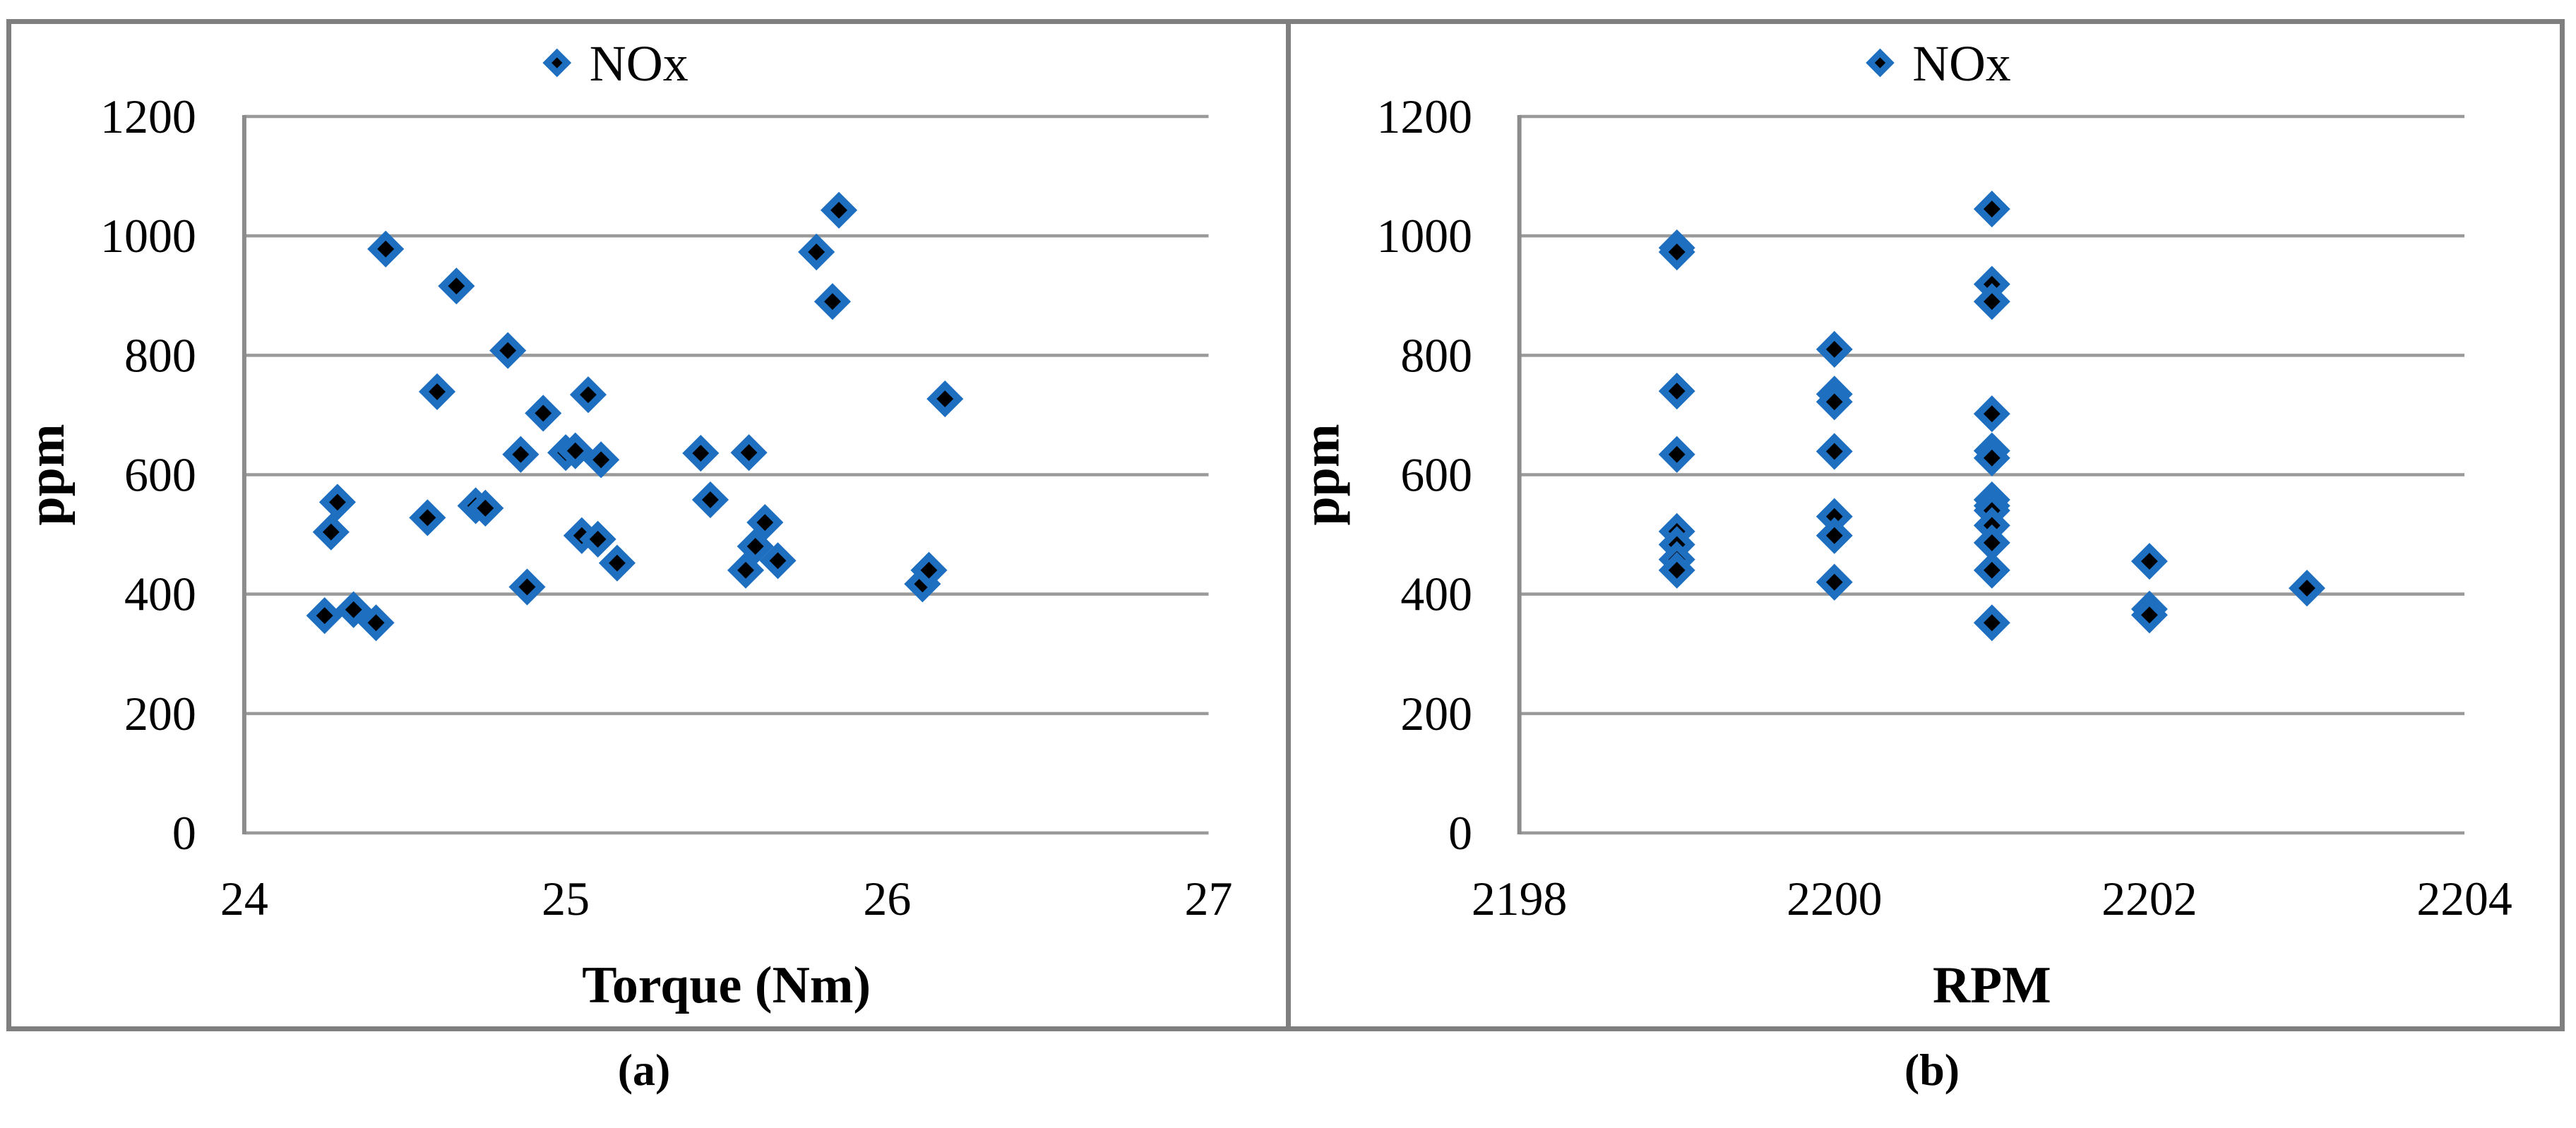 Image resolution: width=2576 pixels, height=1128 pixels. Describe the element at coordinates (244, 899) in the screenshot. I see `x-axis-tick-label: 24` at that location.